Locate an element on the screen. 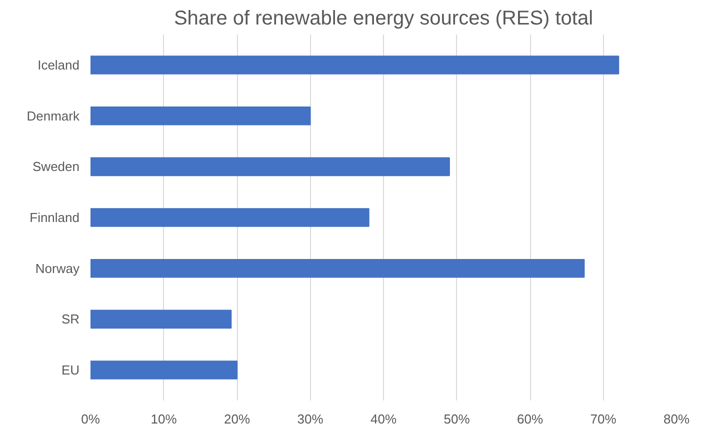 Image resolution: width=716 pixels, height=439 pixels. x-tick-label: 50% is located at coordinates (457, 419).